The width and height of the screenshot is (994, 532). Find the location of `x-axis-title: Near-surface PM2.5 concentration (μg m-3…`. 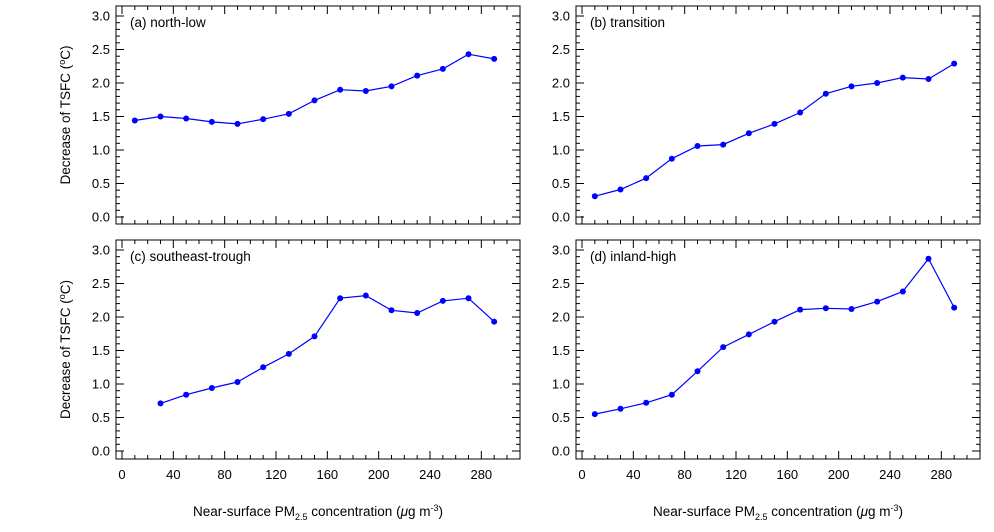

x-axis-title: Near-surface PM2.5 concentration (μg m-3… is located at coordinates (318, 512).